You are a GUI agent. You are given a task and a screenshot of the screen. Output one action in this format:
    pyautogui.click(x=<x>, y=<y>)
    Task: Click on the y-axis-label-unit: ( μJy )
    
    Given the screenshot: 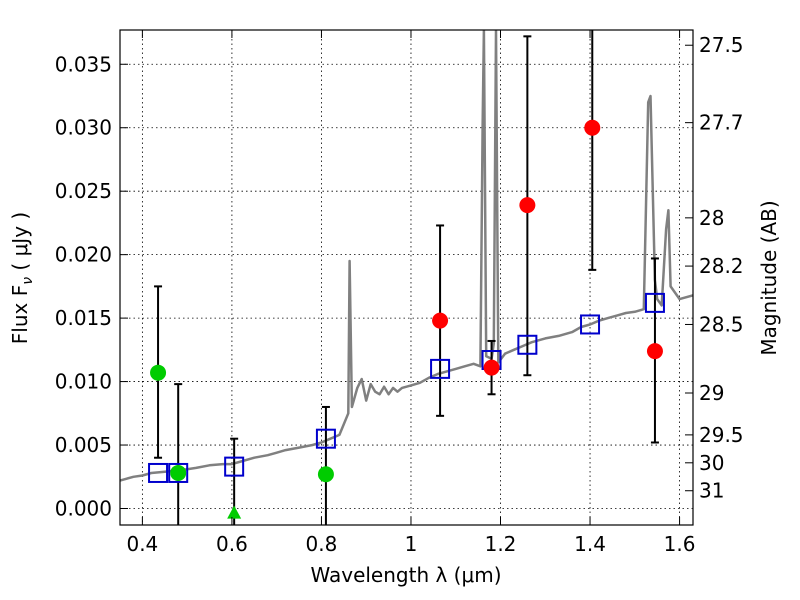 What is the action you would take?
    pyautogui.click(x=20, y=244)
    